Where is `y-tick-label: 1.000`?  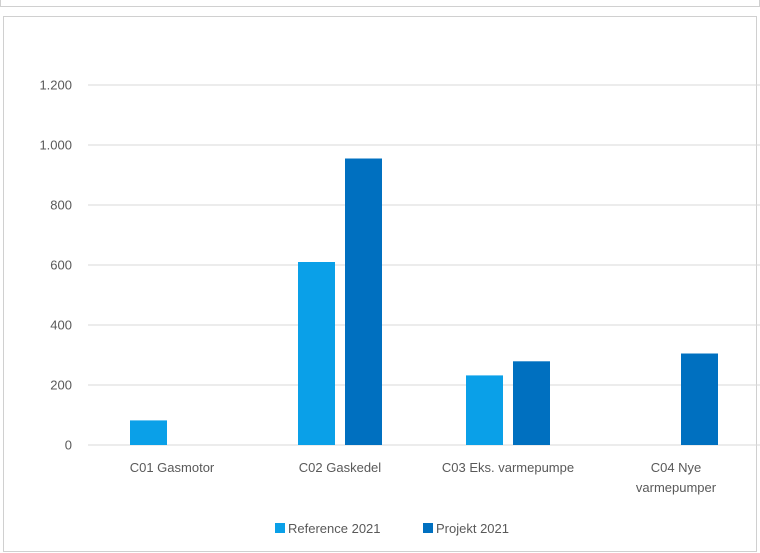
y-tick-label: 1.000 is located at coordinates (55, 145).